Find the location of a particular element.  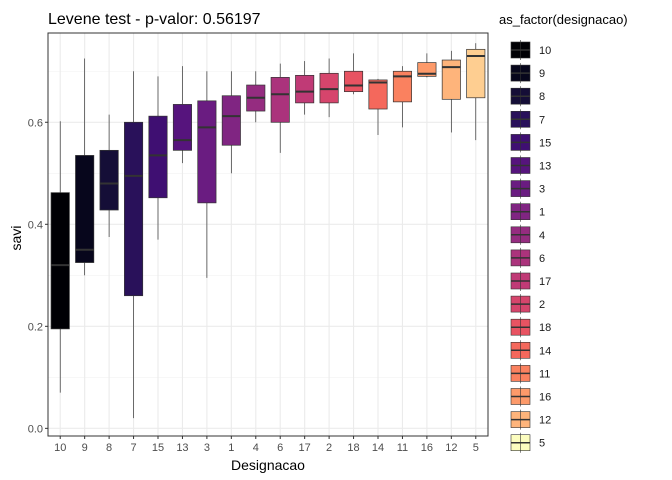

x-tick-label: 6 is located at coordinates (280, 448).